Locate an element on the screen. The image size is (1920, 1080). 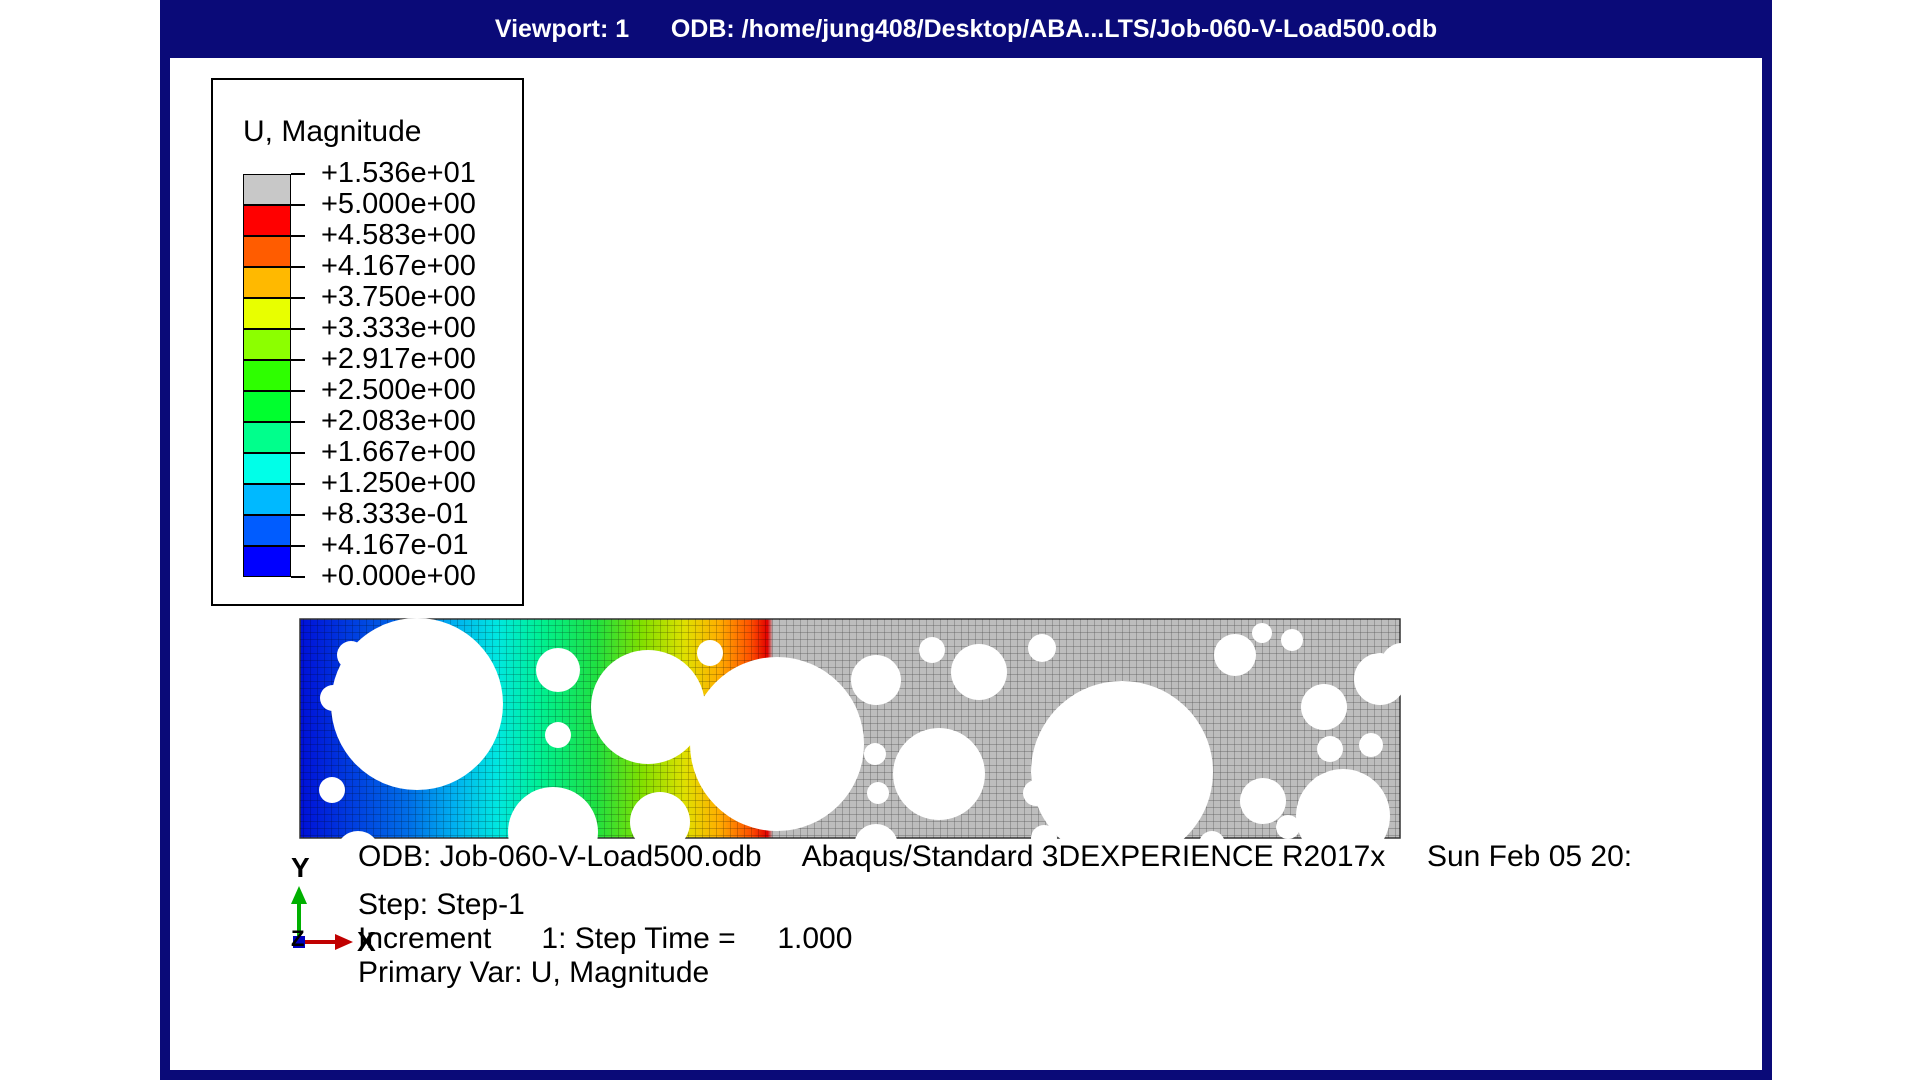
legend-label: +2.083e+00 is located at coordinates (398, 421).